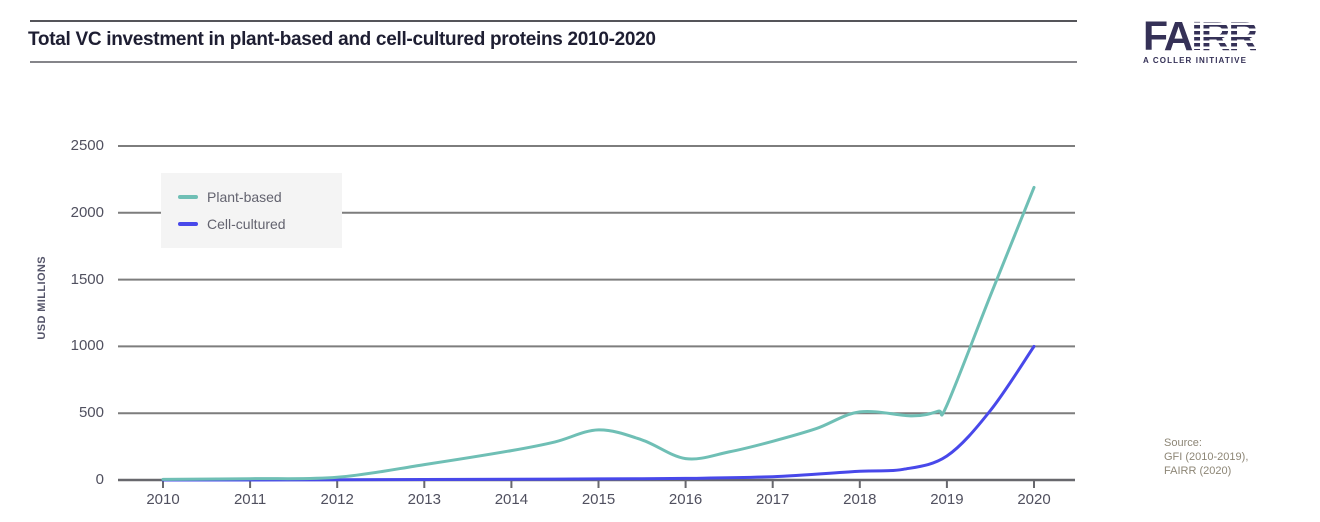  I want to click on x-tick-label-2013: 2013, so click(424, 499).